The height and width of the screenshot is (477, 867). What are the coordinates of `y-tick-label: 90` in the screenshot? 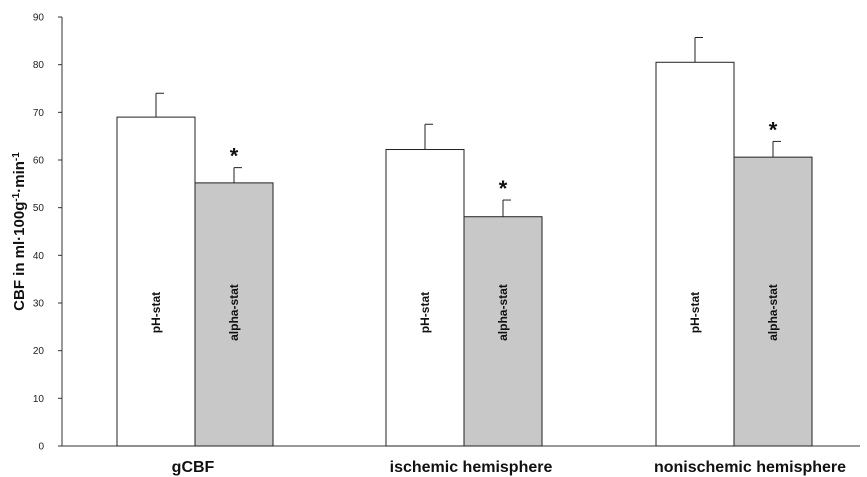 It's located at (39, 18).